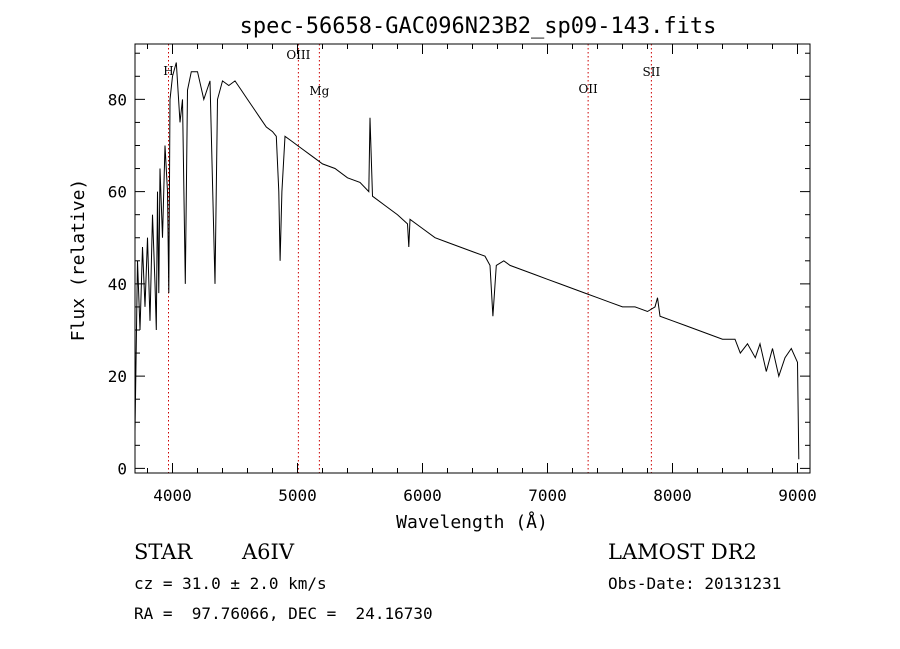 Image resolution: width=900 pixels, height=649 pixels. What do you see at coordinates (122, 468) in the screenshot?
I see `y-tick-label: 0` at bounding box center [122, 468].